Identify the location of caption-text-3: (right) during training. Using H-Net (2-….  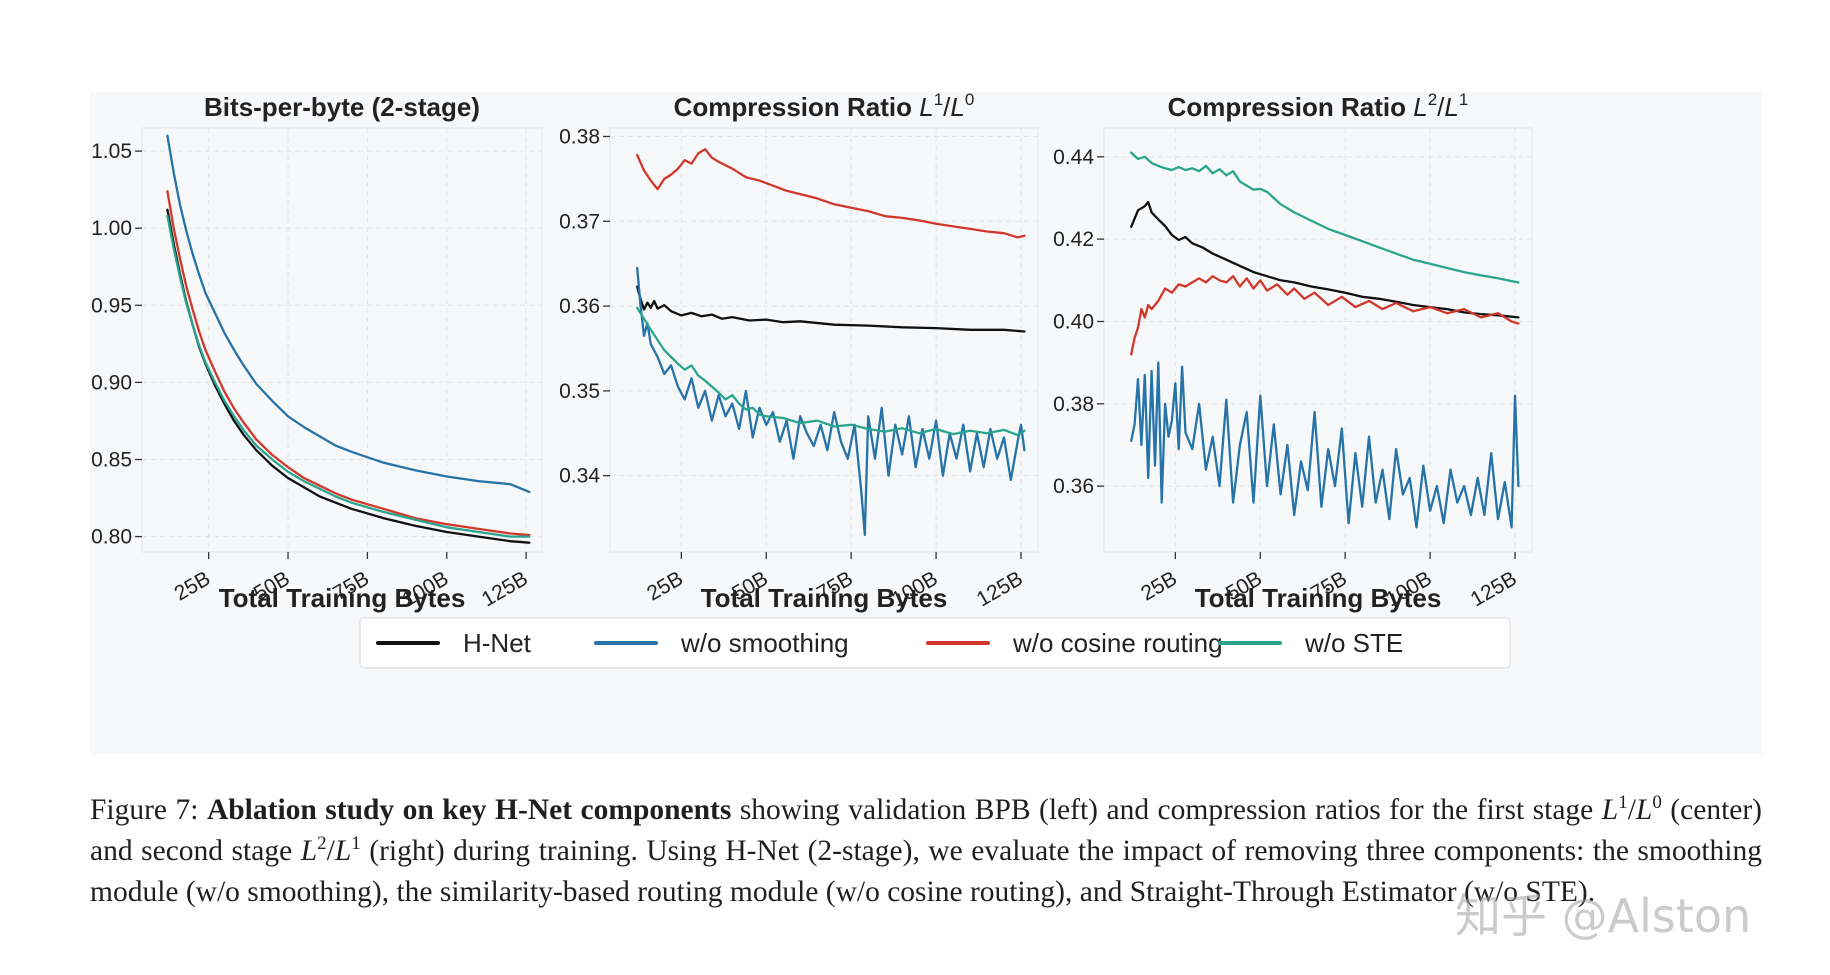
(926, 871).